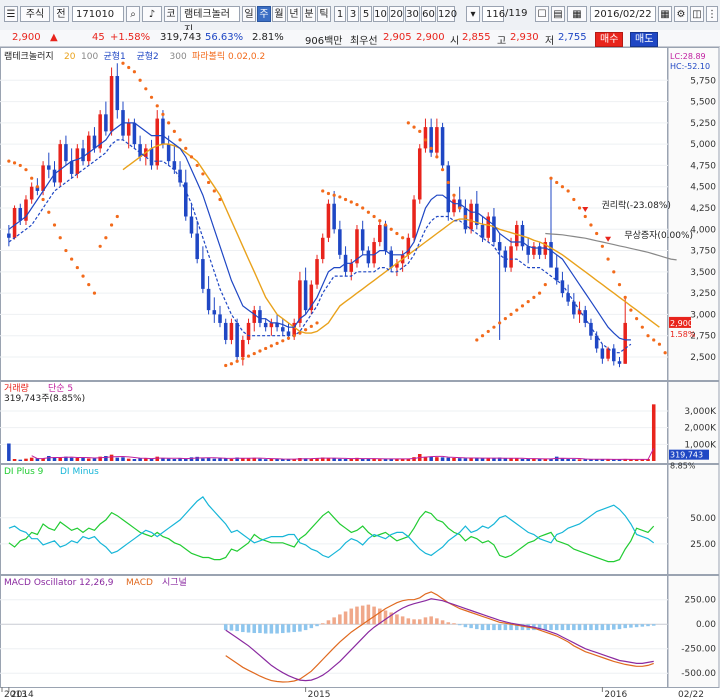 The height and width of the screenshot is (700, 720). What do you see at coordinates (691, 695) in the screenshot?
I see `x-axis-right-label: 02/22` at bounding box center [691, 695].